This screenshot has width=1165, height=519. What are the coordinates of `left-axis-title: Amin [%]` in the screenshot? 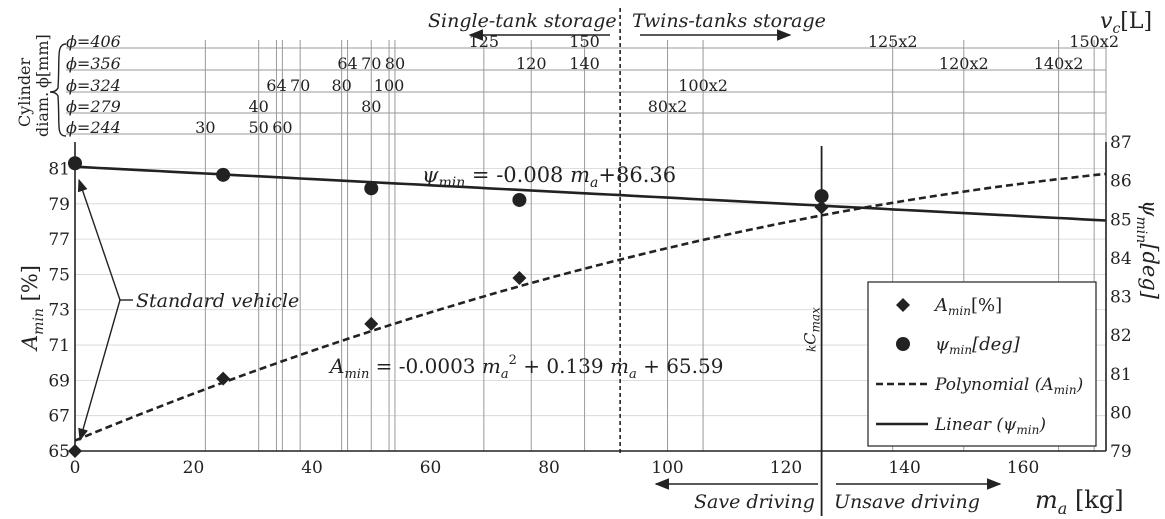 It's located at (32, 308).